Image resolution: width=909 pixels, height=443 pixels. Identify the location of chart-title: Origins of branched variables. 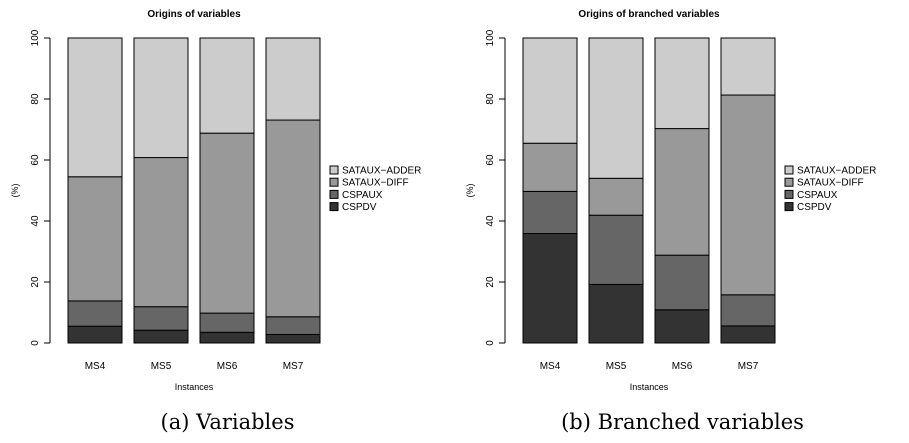
(649, 14).